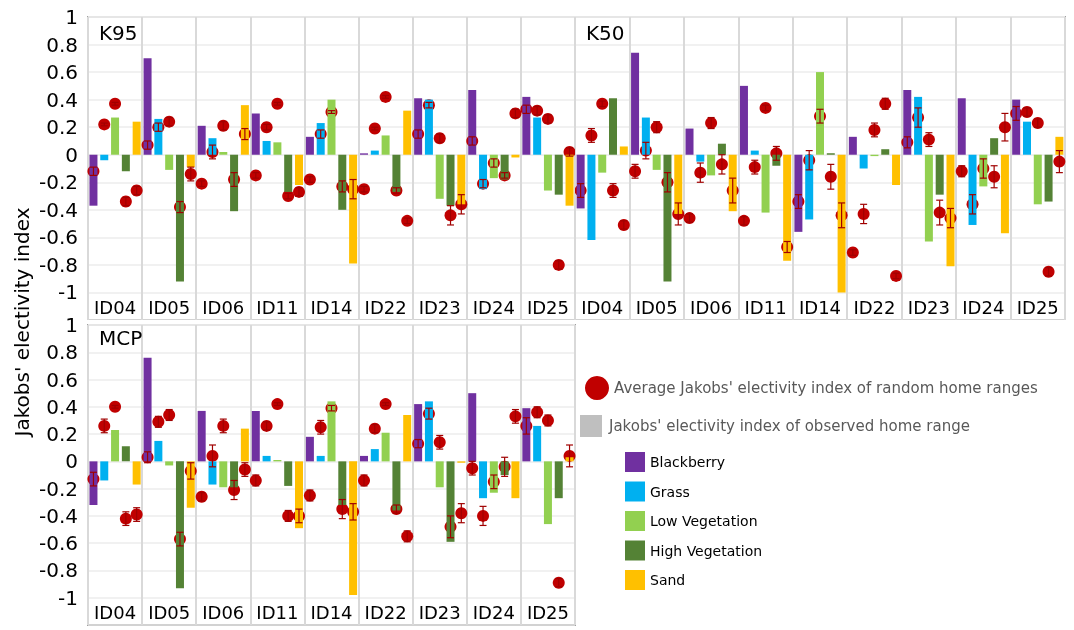 The width and height of the screenshot is (1074, 630). I want to click on y-tick-label: 0, so click(71, 461).